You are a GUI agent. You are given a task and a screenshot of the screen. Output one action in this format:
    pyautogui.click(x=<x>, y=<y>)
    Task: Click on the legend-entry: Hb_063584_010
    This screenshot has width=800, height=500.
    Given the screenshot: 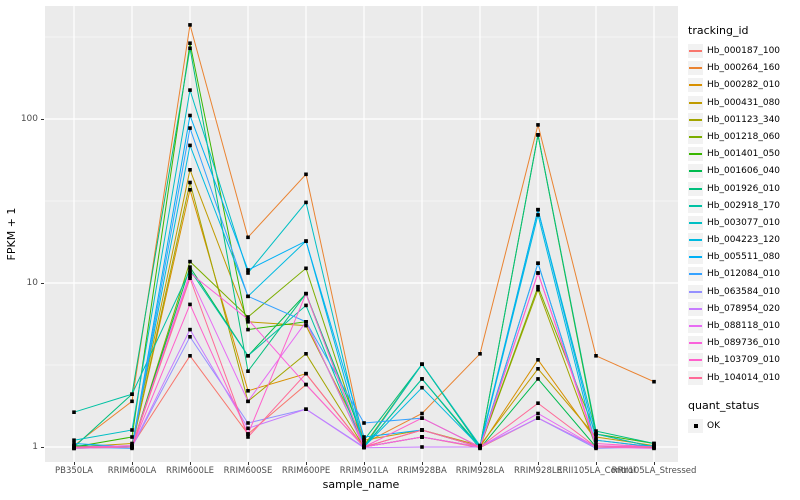 What is the action you would take?
    pyautogui.click(x=744, y=291)
    